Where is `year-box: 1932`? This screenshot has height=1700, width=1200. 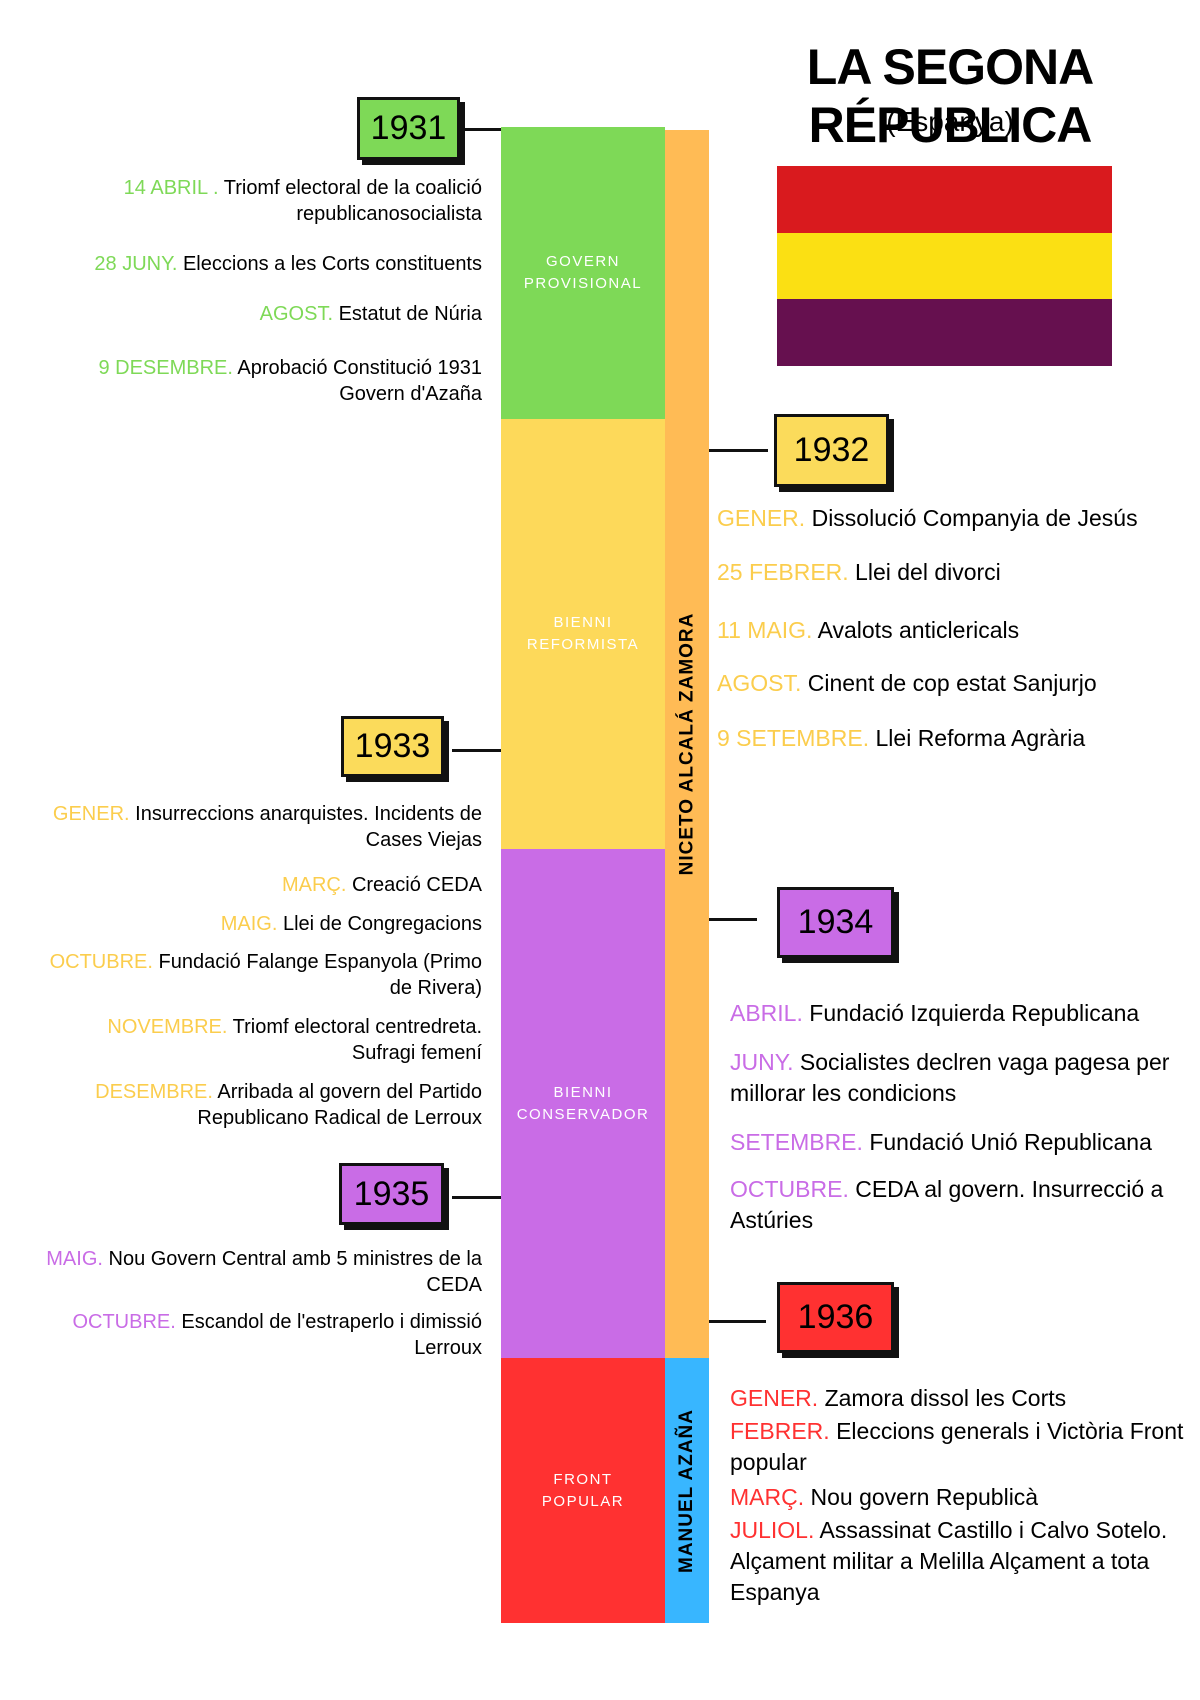
year-box: 1932 is located at coordinates (831, 450).